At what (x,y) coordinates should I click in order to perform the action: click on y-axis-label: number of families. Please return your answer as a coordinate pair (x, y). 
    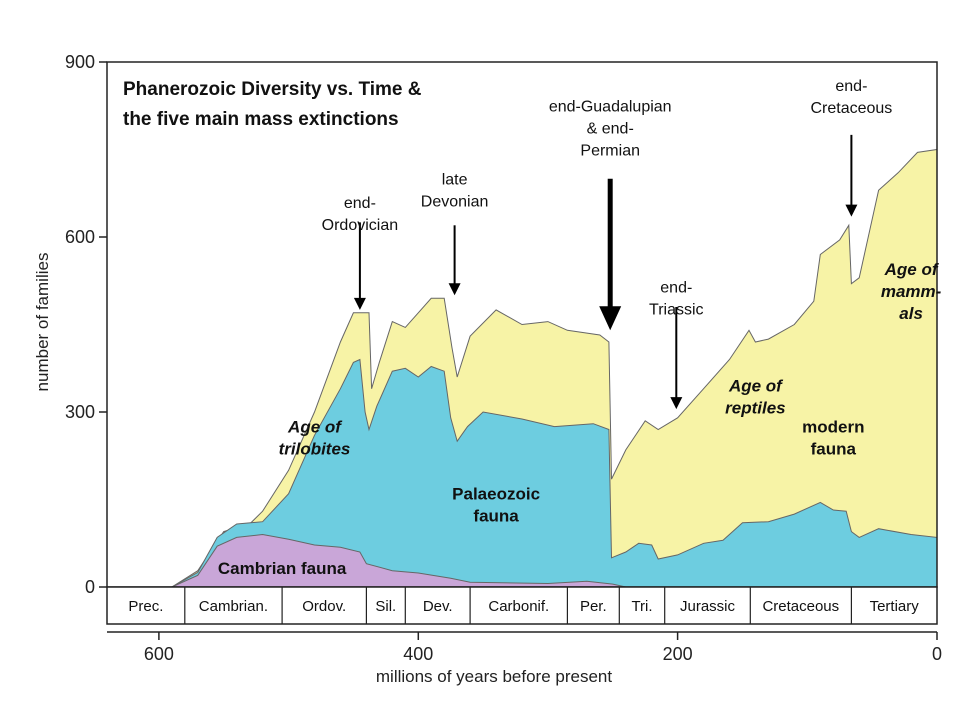
    Looking at the image, I should click on (42, 322).